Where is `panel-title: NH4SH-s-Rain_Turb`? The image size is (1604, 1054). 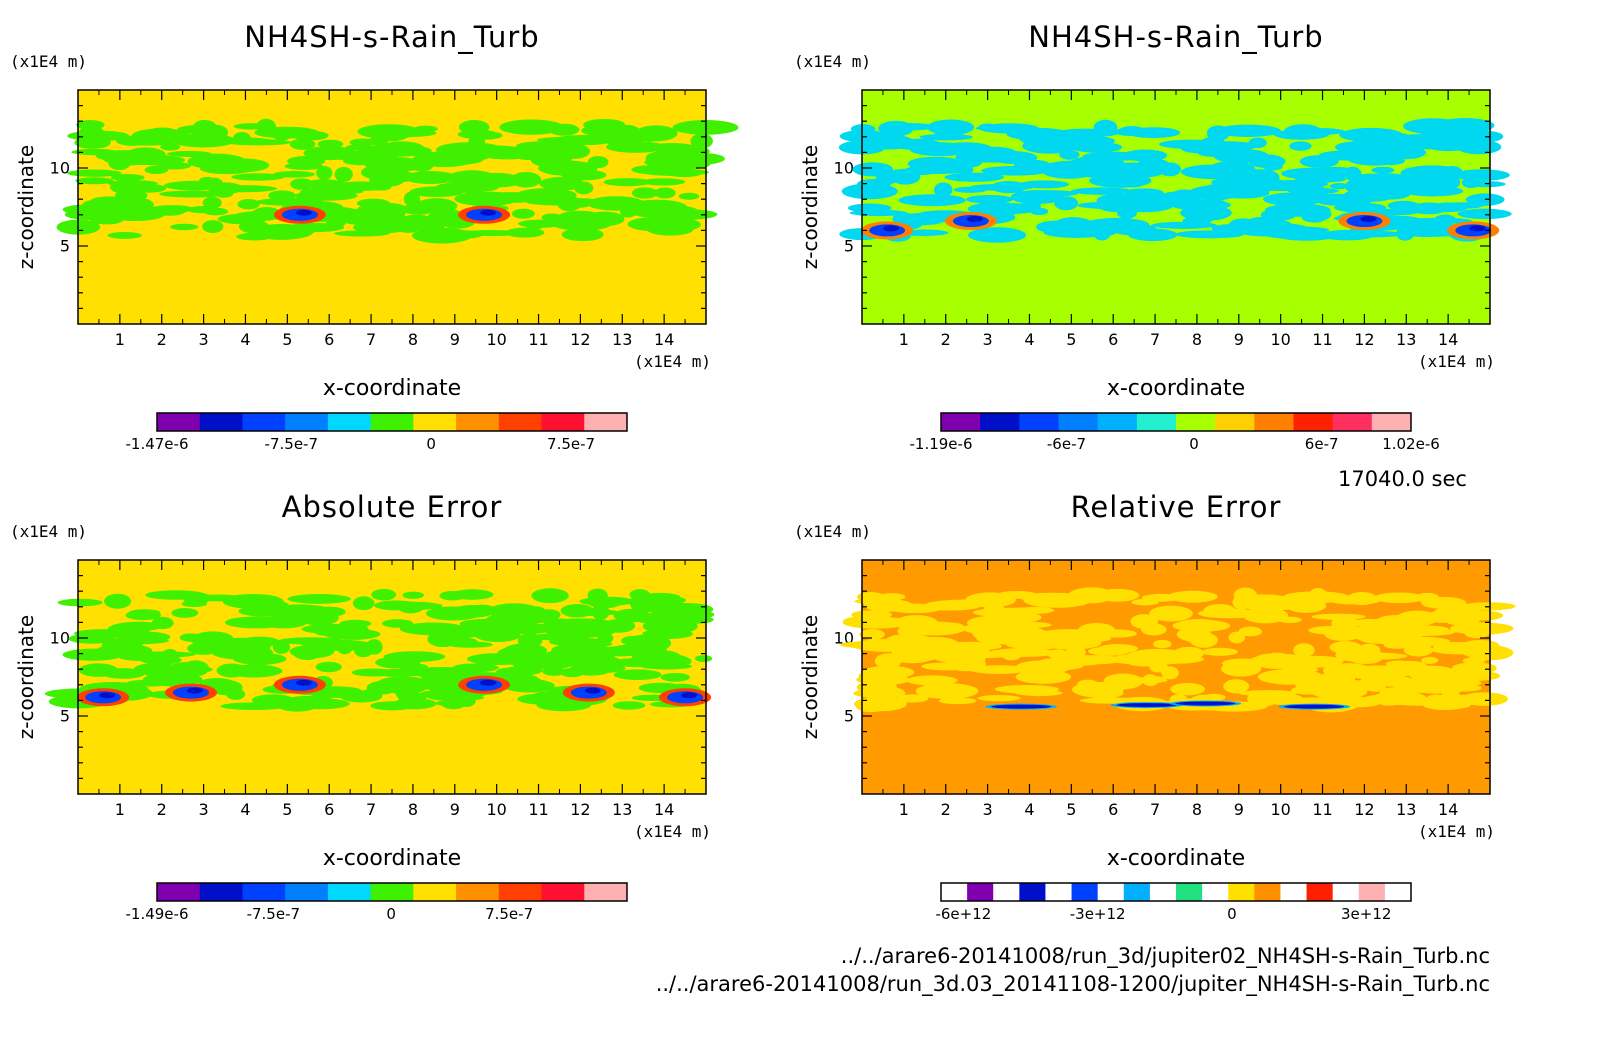 panel-title: NH4SH-s-Rain_Turb is located at coordinates (1176, 37).